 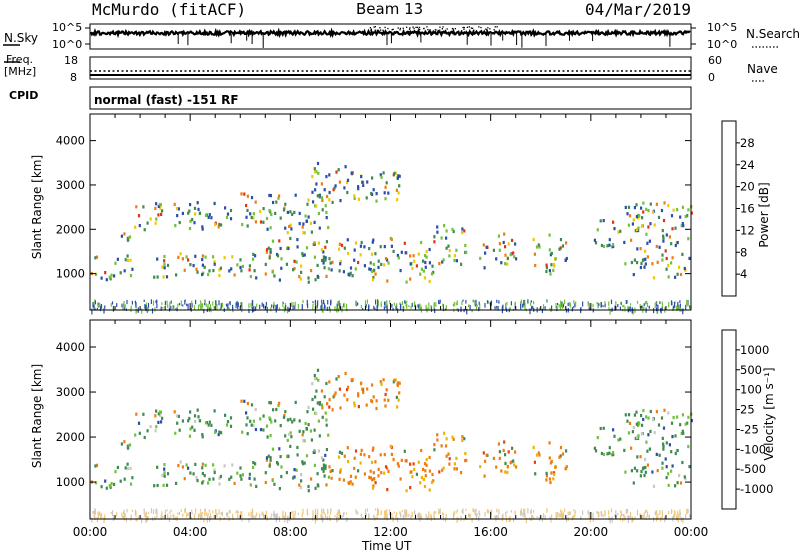 I want to click on nave-tick-top: 60, so click(x=715, y=60).